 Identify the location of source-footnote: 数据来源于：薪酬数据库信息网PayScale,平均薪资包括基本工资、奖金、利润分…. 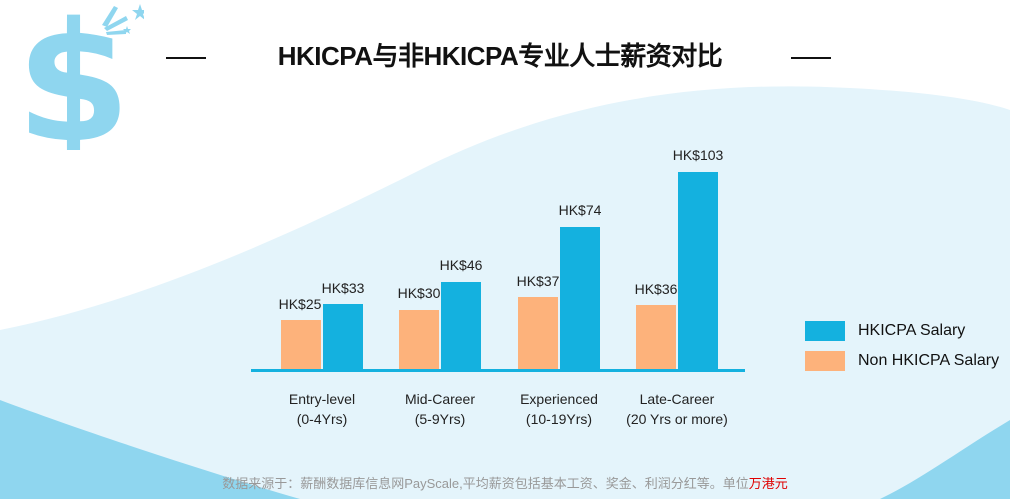
(505, 482).